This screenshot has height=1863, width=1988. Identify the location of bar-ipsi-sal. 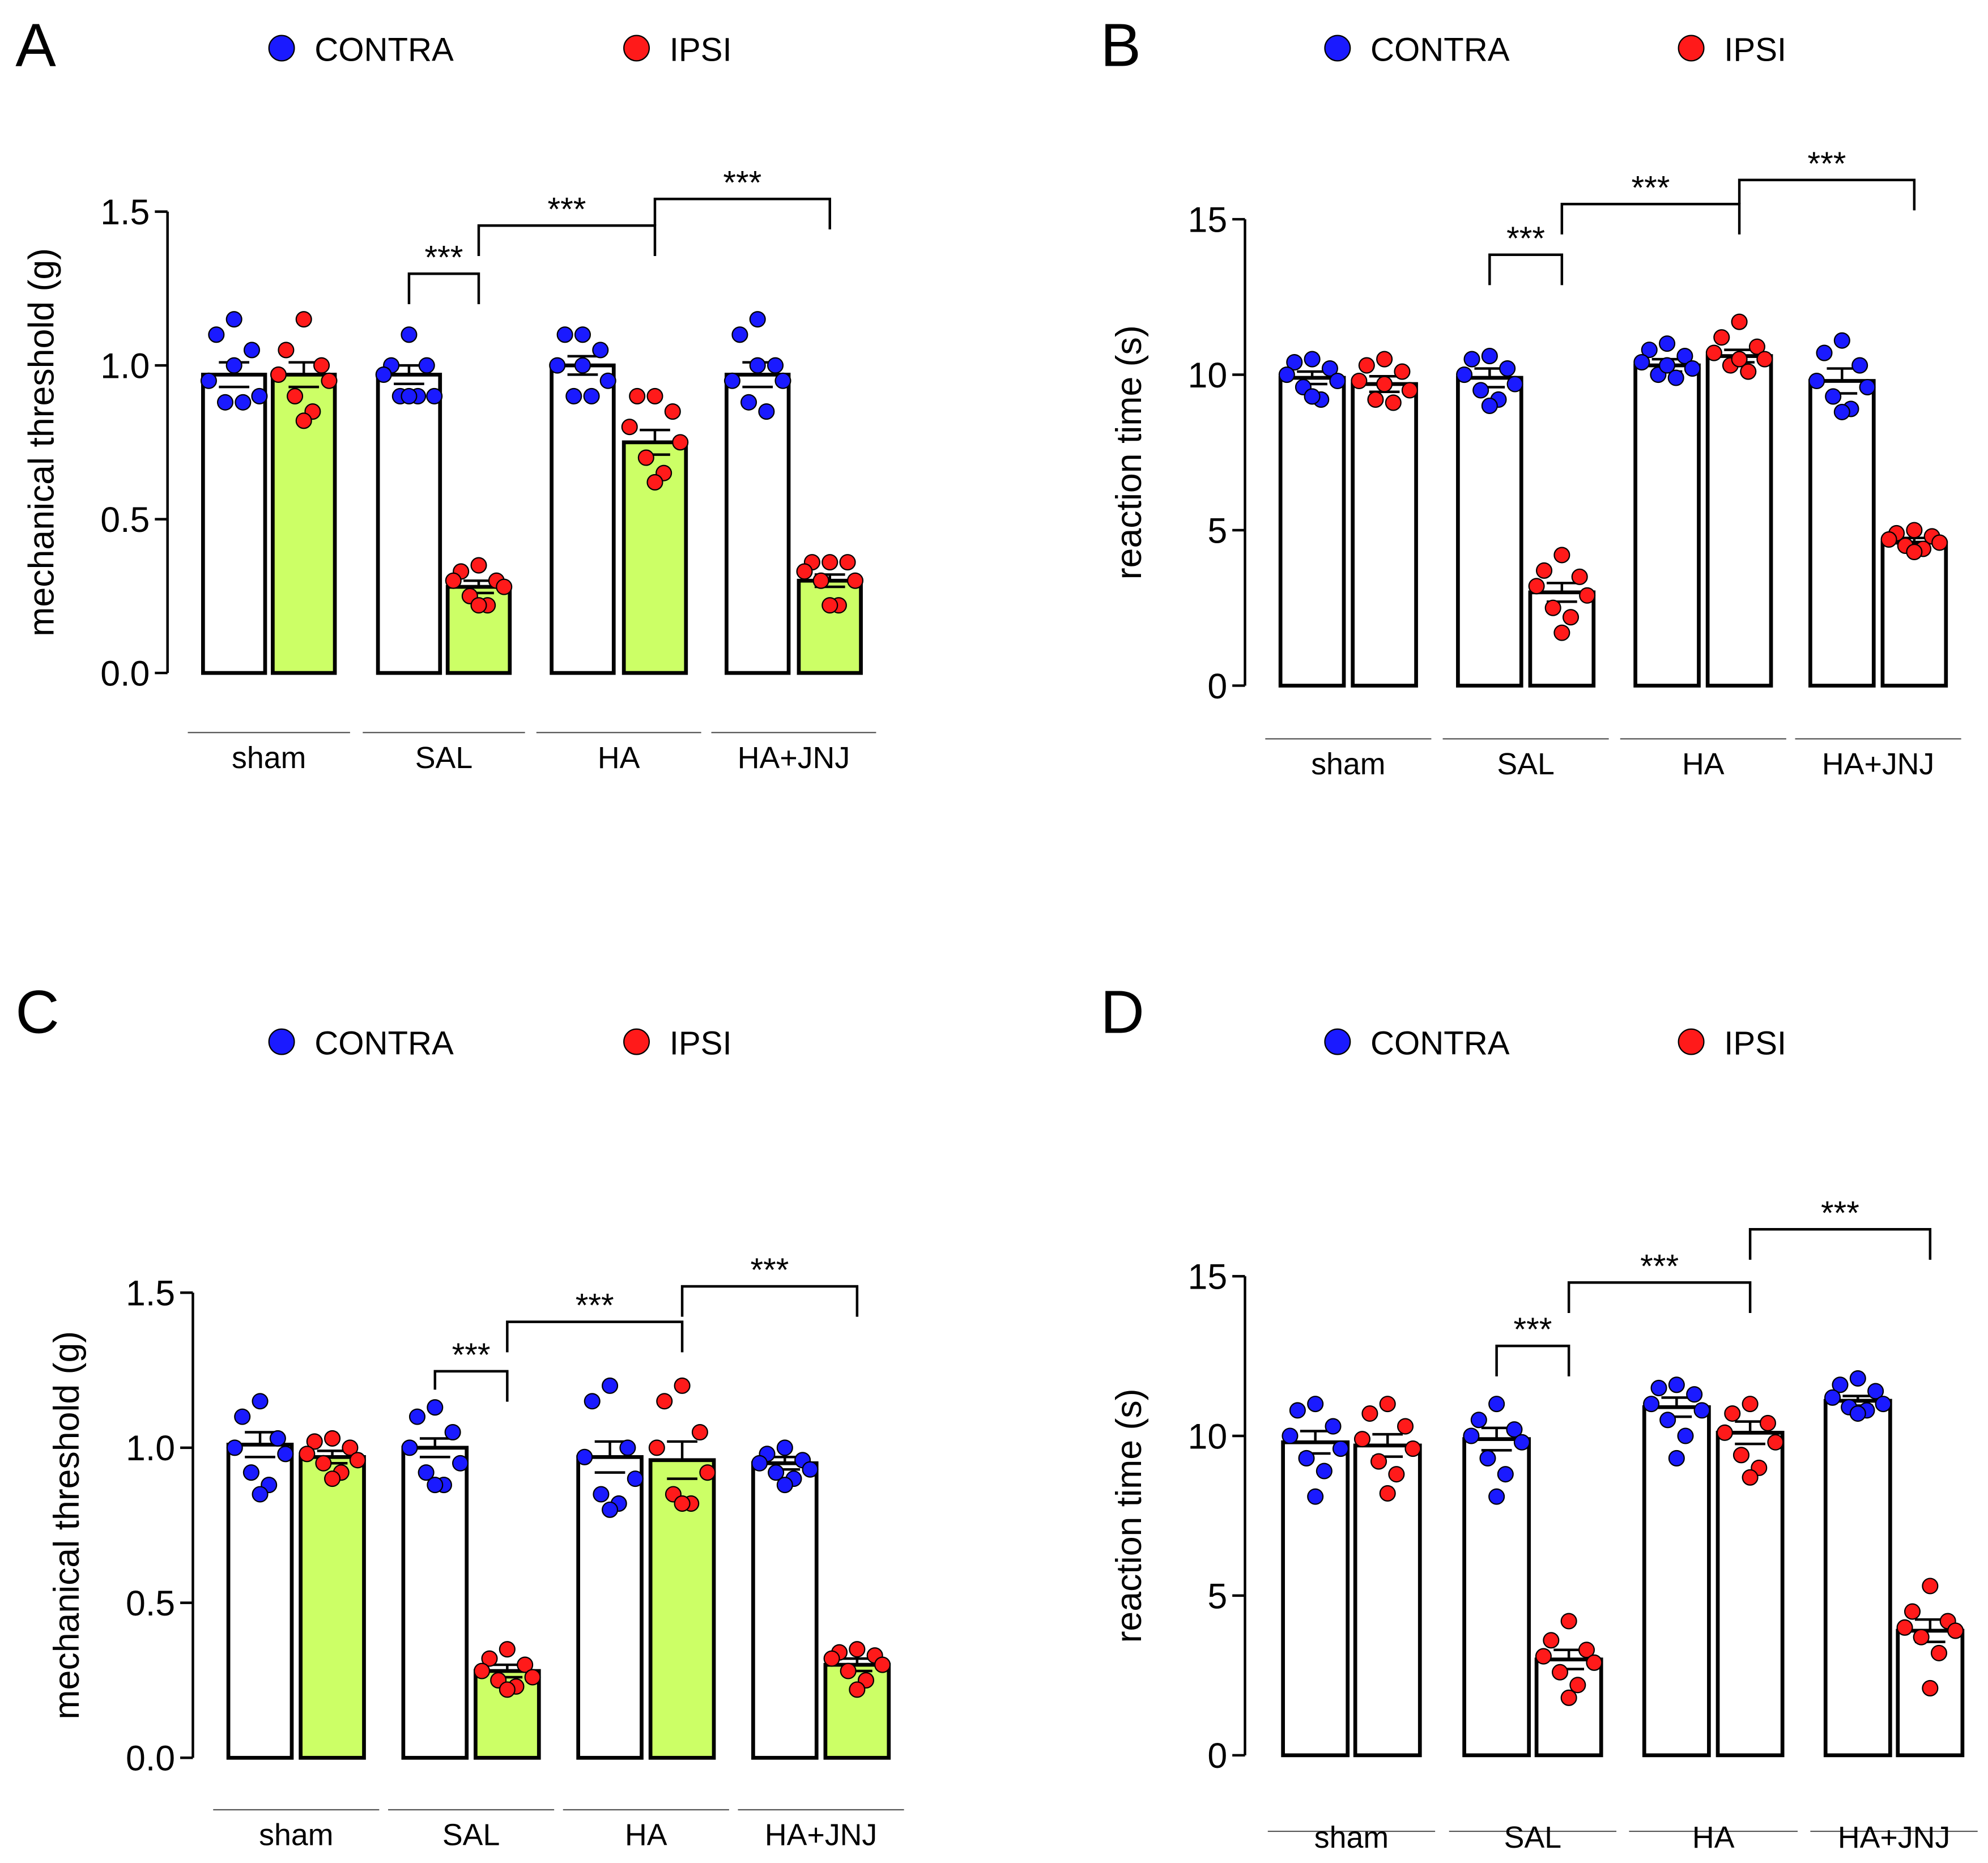
(1568, 1708).